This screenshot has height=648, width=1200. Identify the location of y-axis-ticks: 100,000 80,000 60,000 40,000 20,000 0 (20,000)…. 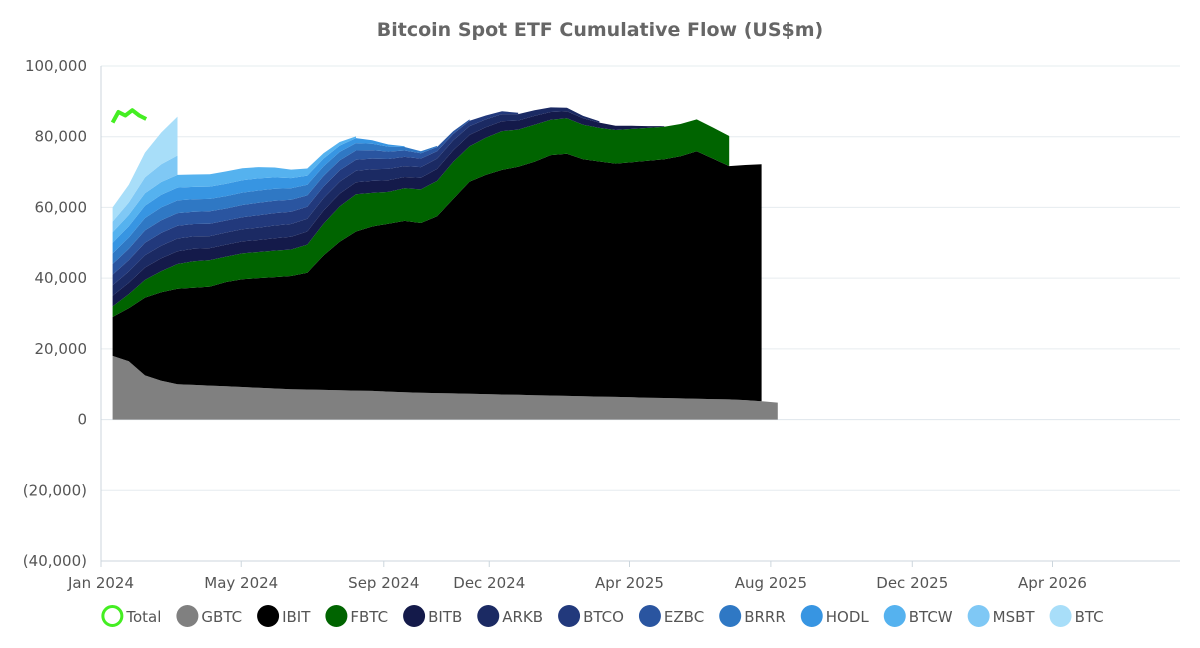
(55, 313).